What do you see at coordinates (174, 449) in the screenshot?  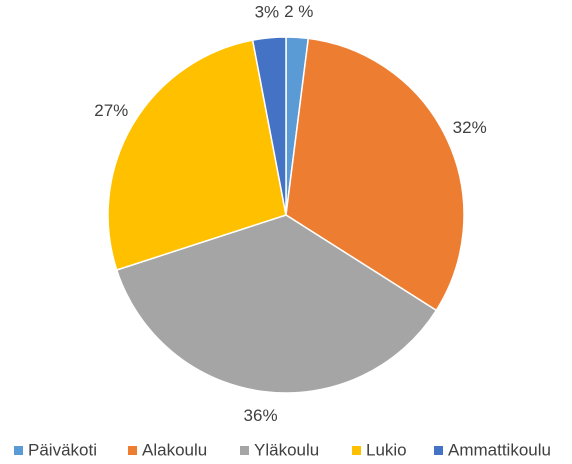 I see `legend-label: Alakoulu` at bounding box center [174, 449].